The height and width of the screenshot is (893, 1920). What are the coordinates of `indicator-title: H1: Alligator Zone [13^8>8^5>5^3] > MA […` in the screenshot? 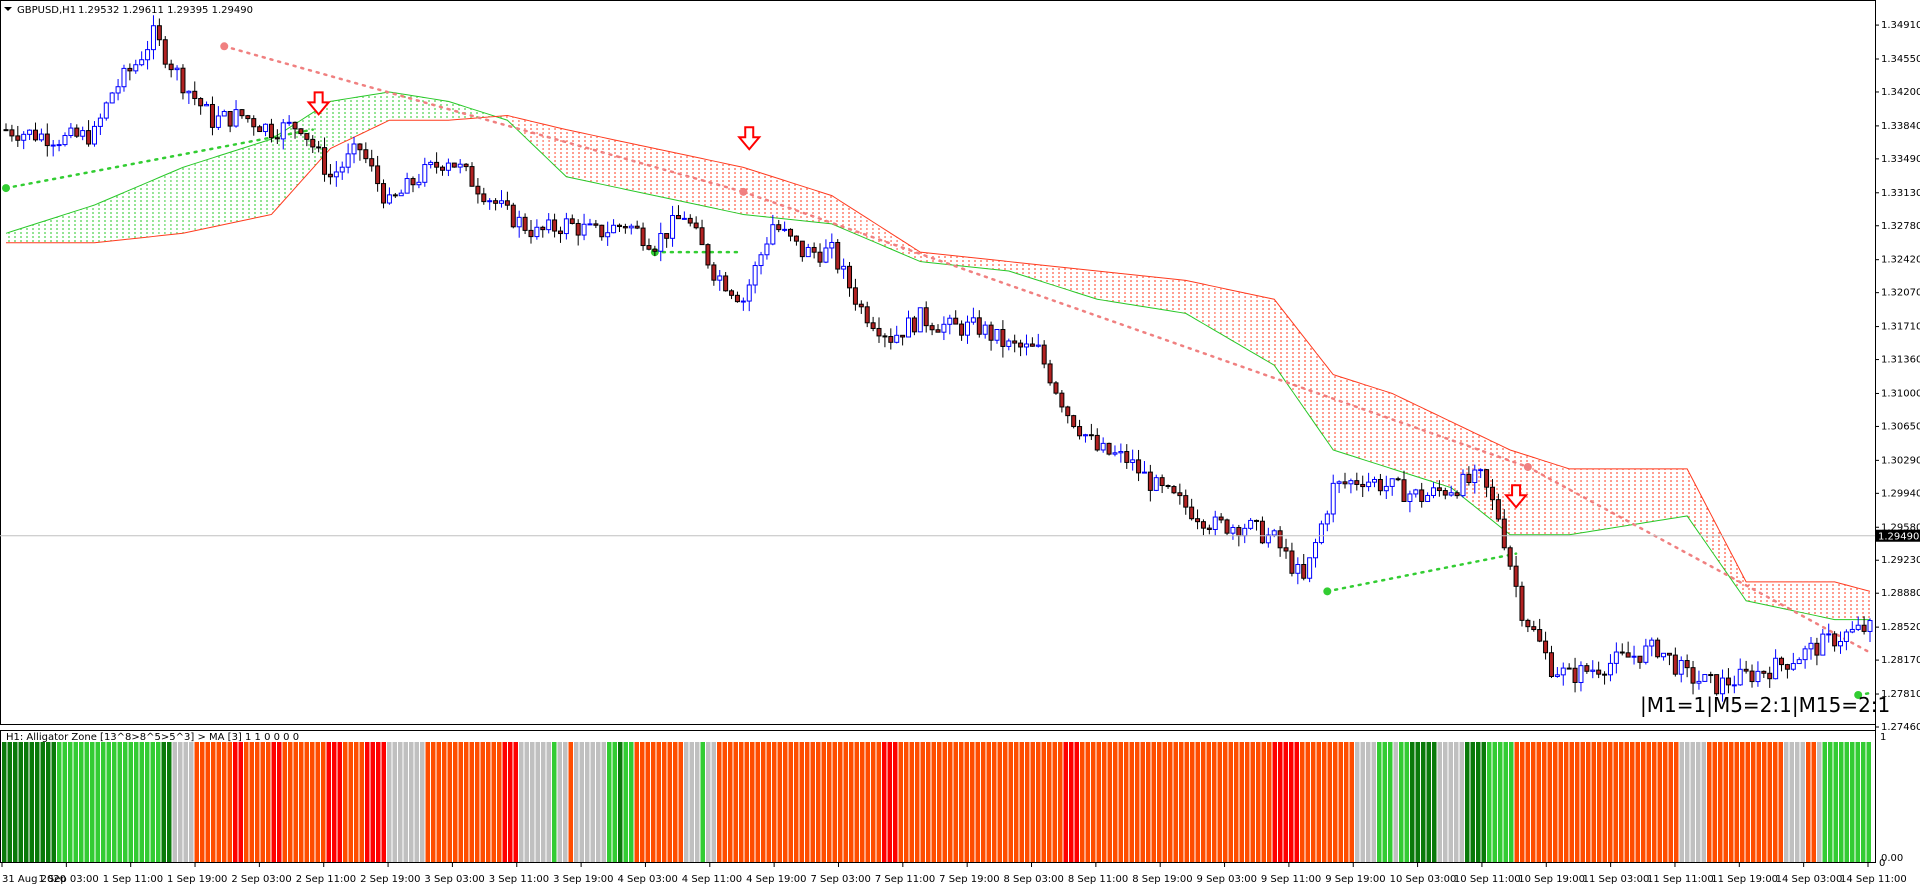 It's located at (152, 737).